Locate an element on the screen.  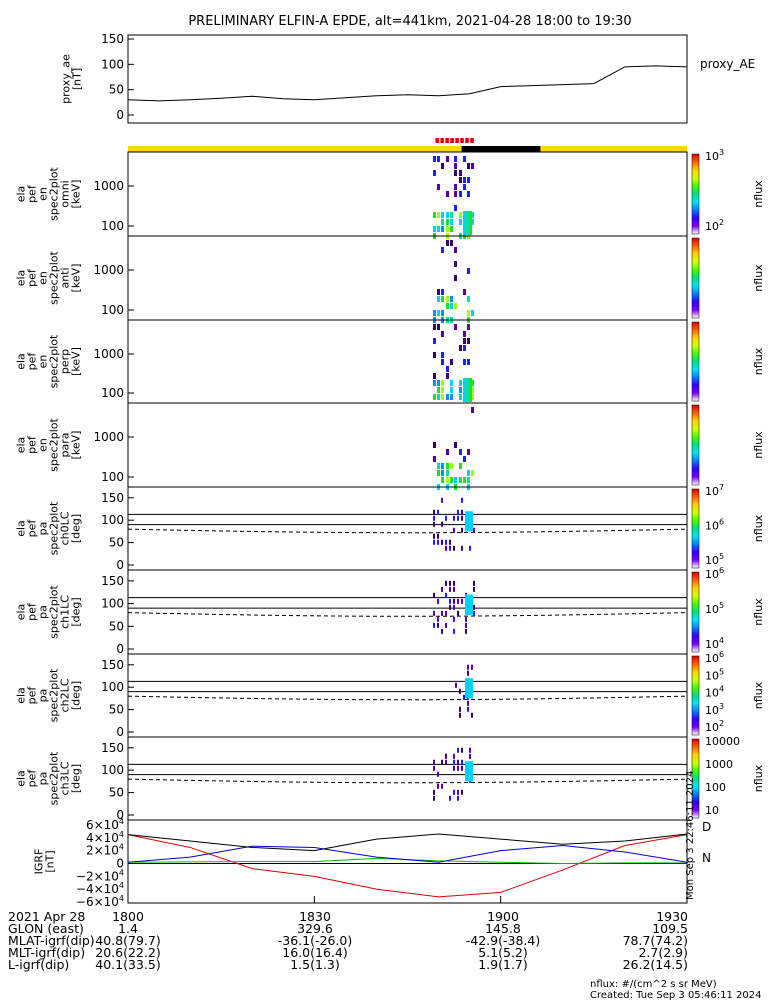
ylabel-line: pa is located at coordinates (43, 529).